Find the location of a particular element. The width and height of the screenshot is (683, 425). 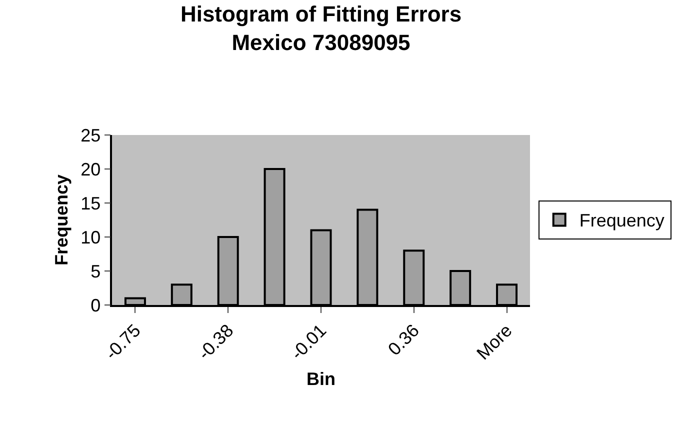

x-axis-title: Bin is located at coordinates (321, 379).